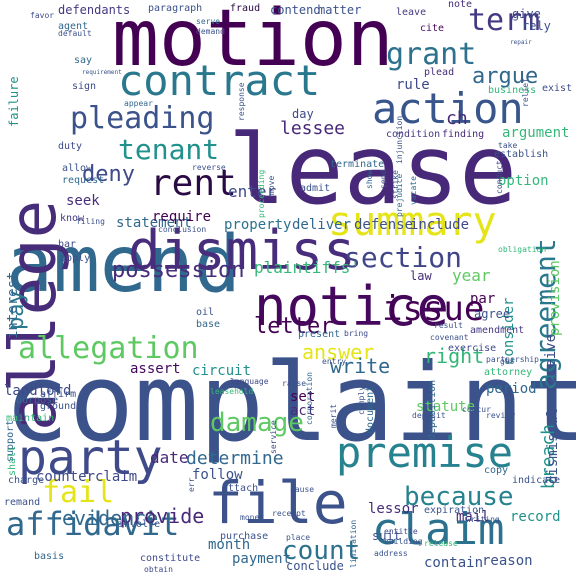  Describe the element at coordinates (90, 221) in the screenshot. I see `word-filing: filing` at that location.